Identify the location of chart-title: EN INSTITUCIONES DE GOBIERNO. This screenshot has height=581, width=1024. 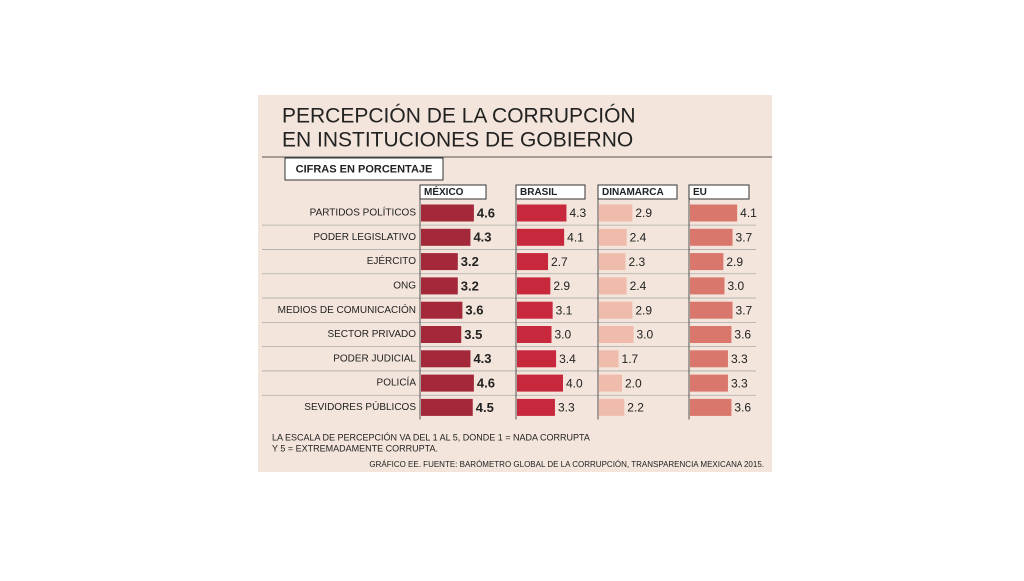
(457, 140).